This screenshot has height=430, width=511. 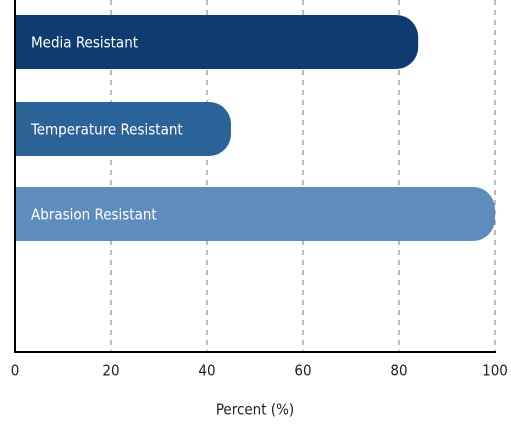 What do you see at coordinates (94, 215) in the screenshot?
I see `bar-label: Abrasion Resistant` at bounding box center [94, 215].